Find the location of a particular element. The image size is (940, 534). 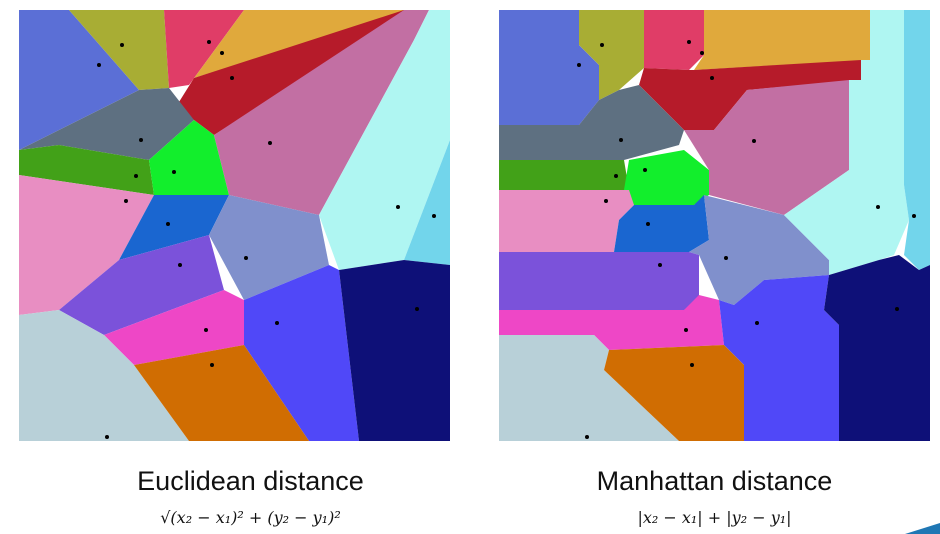

euclidean-caption: Euclidean distance is located at coordinates (250, 481).